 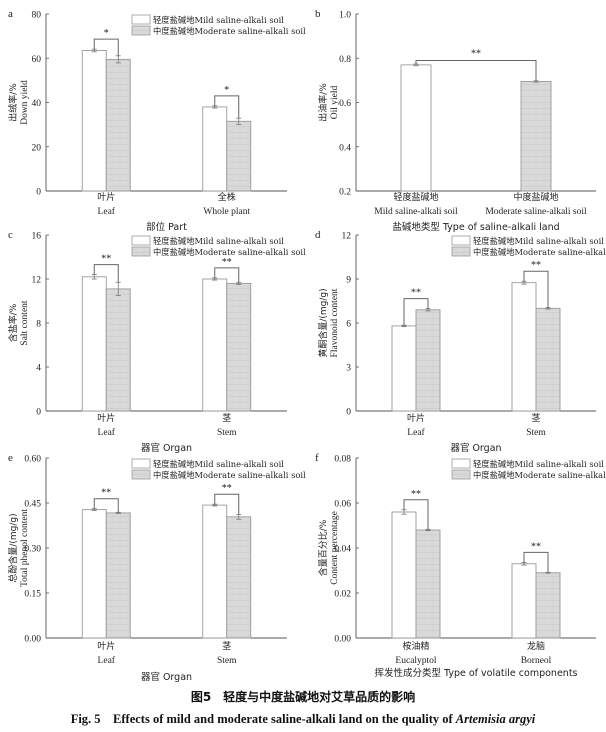 I want to click on y-tick-label: 0.02, so click(x=342, y=595).